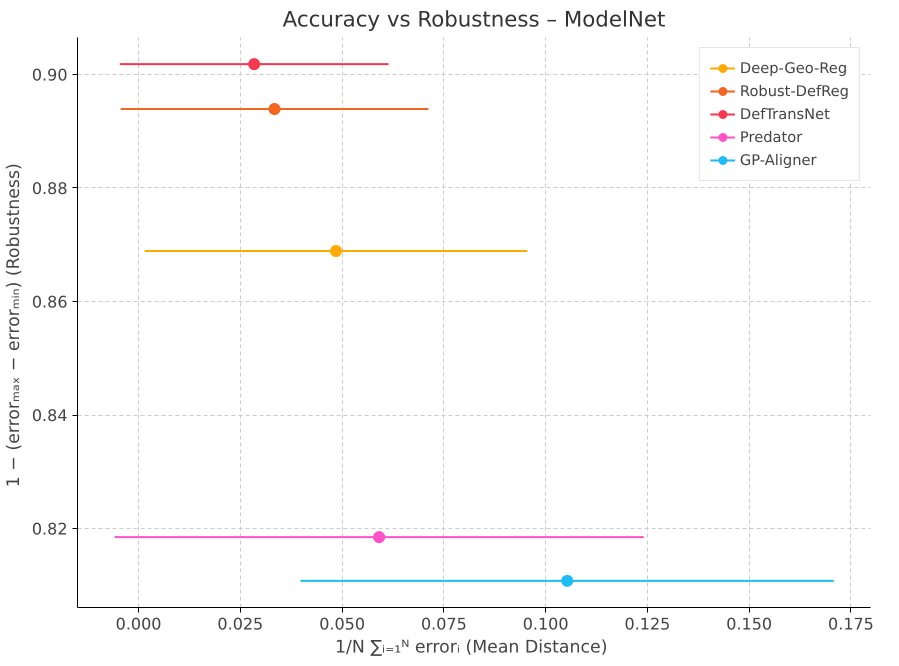 This screenshot has height=666, width=899. I want to click on chart-title: Accuracy vs Robustness – ModelNet, so click(474, 20).